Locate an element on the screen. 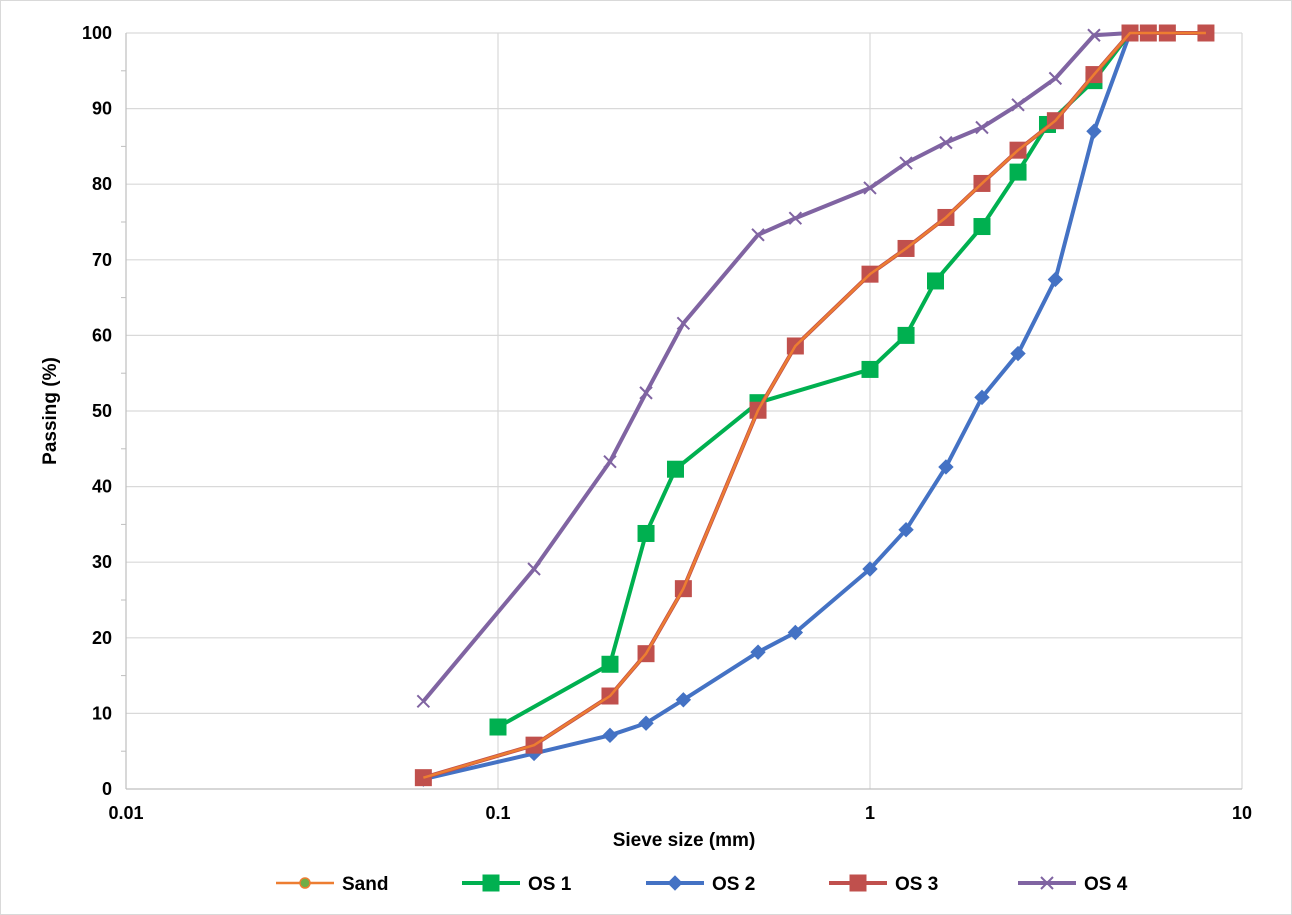 The height and width of the screenshot is (915, 1292). y-tick-label: 80 is located at coordinates (102, 184).